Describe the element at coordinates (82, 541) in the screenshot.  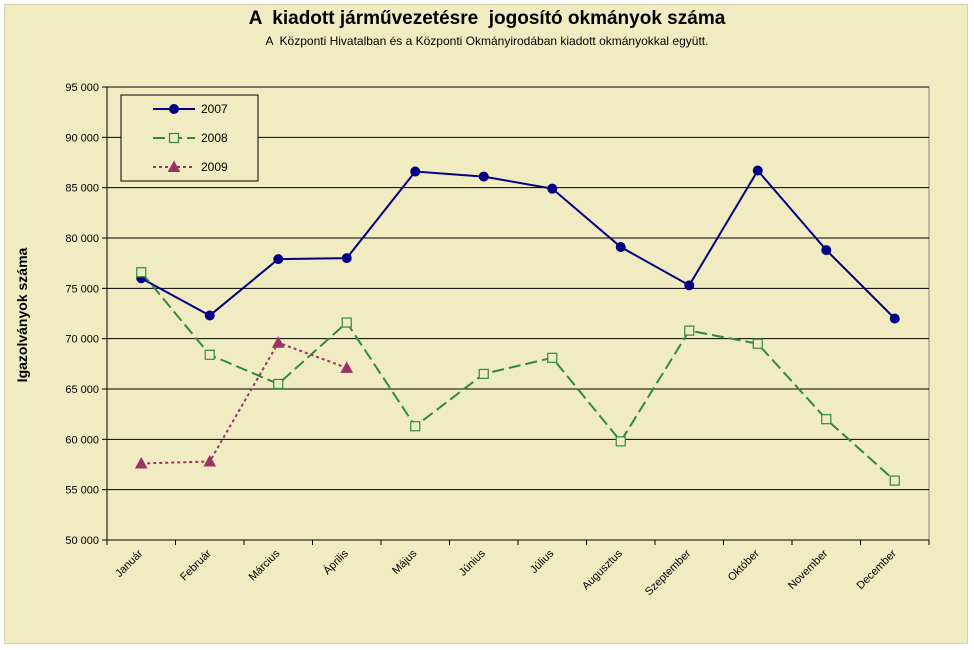
I see `y-tick-label: 50 000` at that location.